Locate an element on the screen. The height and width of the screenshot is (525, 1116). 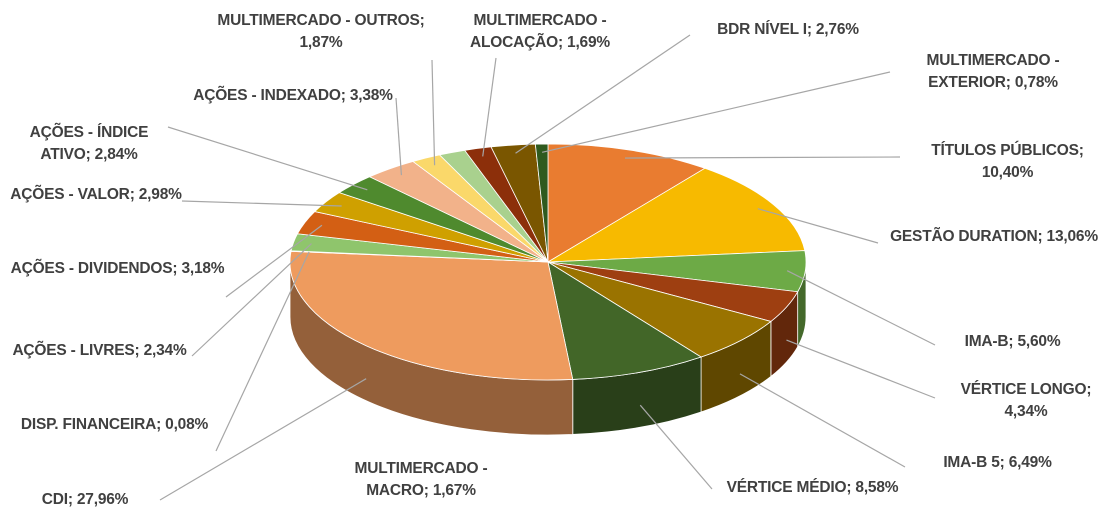
data-label: AÇÕES - DIVIDENDOS; 3,18% is located at coordinates (117, 269).